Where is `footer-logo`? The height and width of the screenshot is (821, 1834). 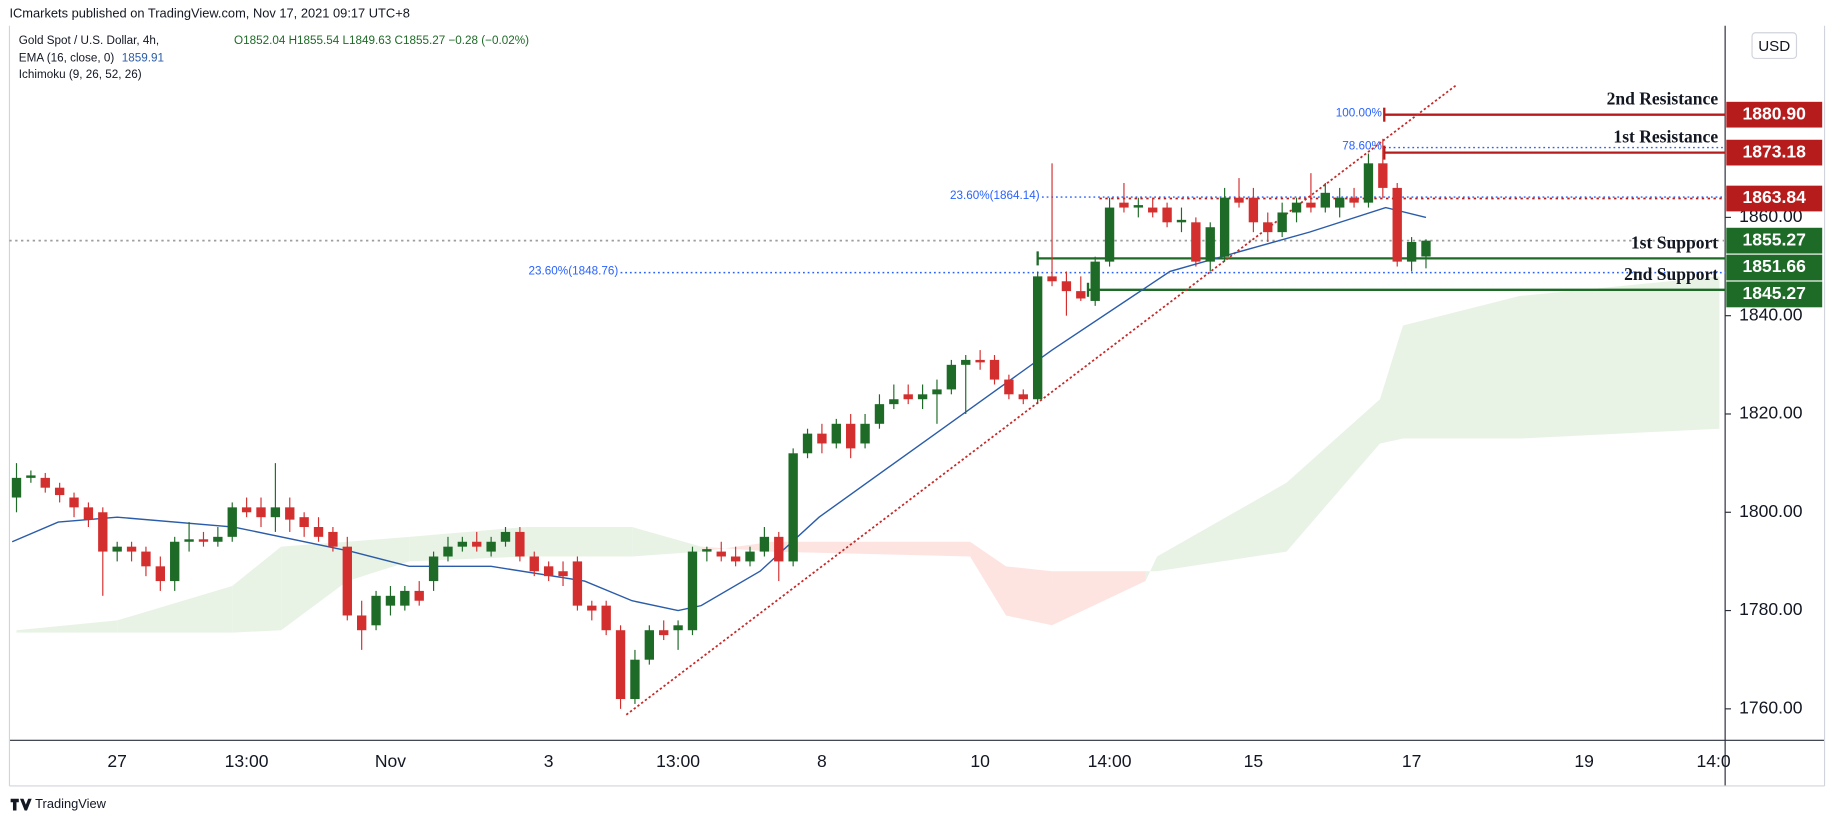
footer-logo is located at coordinates (21, 804).